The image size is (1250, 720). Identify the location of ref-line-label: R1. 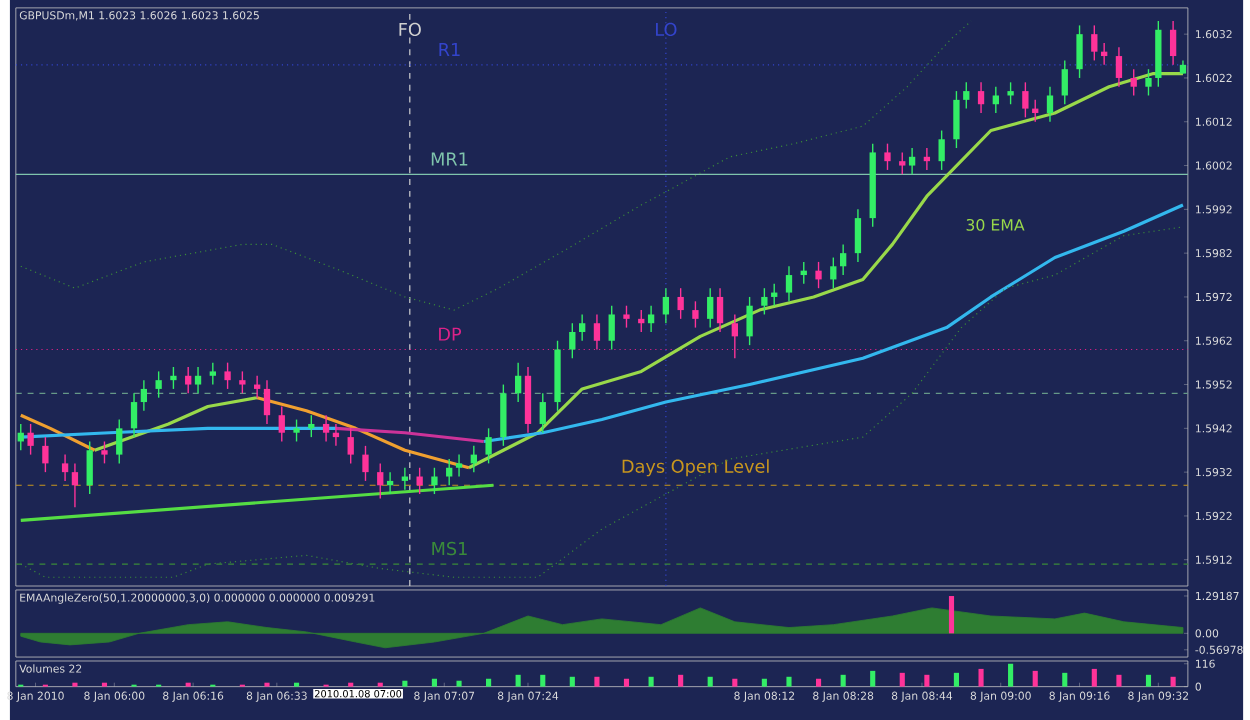
(449, 49).